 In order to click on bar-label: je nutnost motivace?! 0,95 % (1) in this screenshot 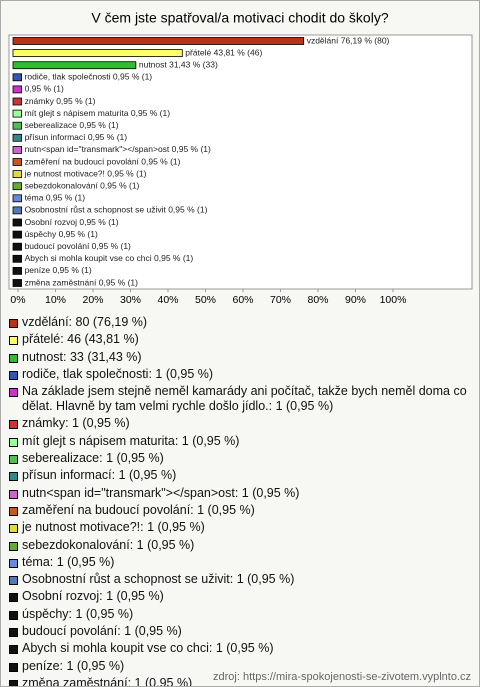, I will do `click(85, 173)`.